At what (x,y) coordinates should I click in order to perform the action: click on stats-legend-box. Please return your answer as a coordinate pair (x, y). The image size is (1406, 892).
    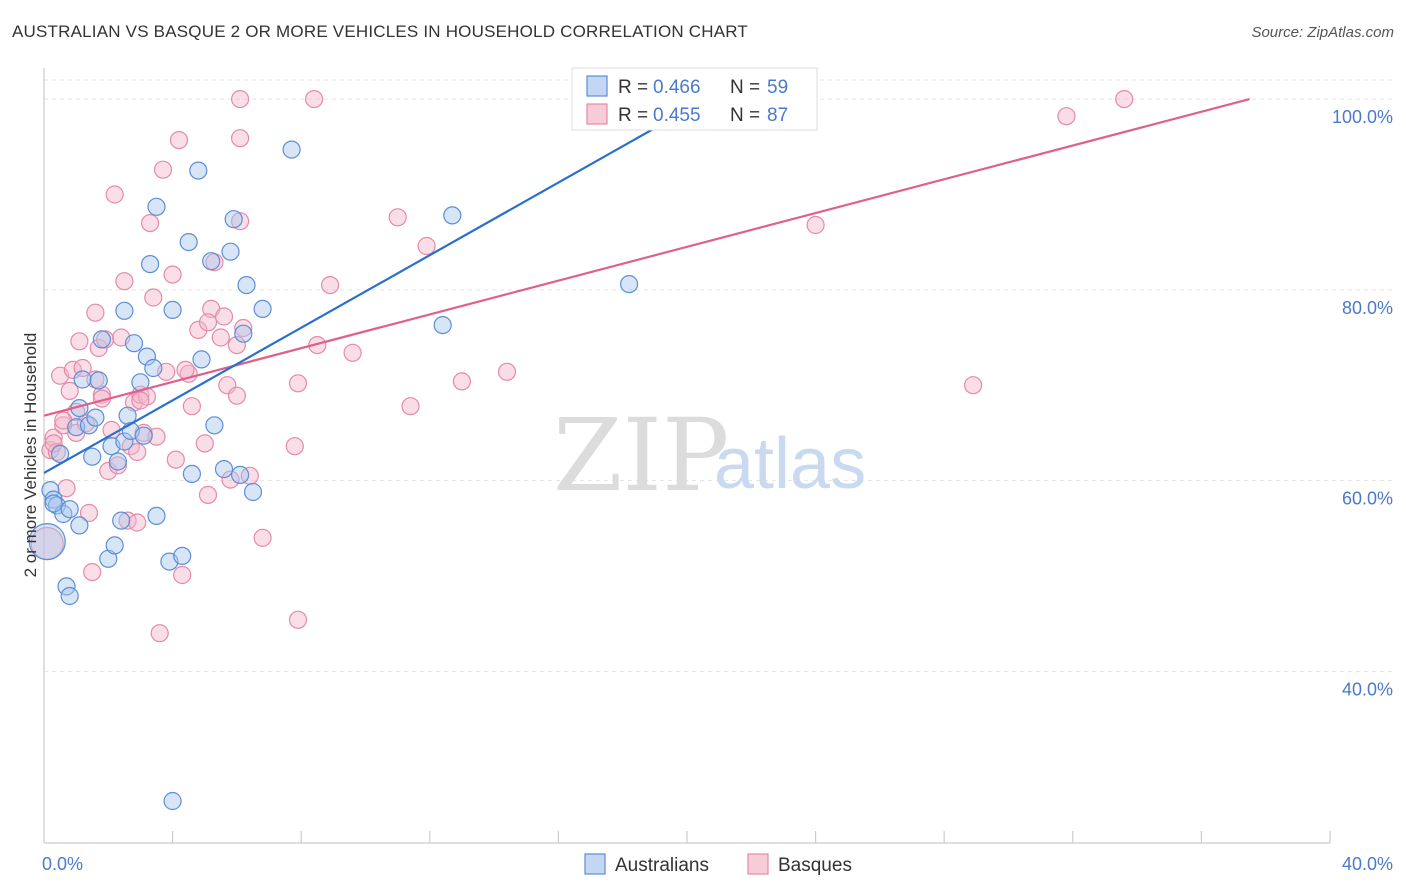
    Looking at the image, I should click on (694, 99).